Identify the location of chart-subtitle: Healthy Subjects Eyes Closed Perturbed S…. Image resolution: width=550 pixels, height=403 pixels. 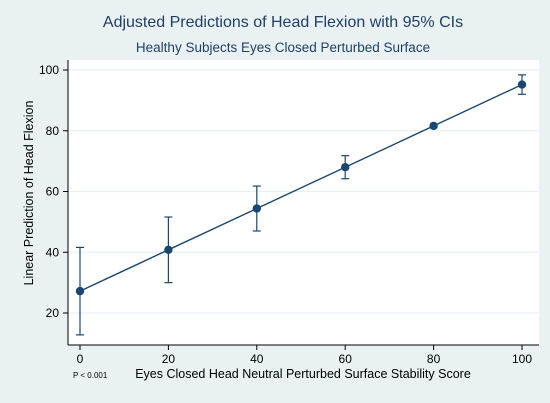
(283, 47).